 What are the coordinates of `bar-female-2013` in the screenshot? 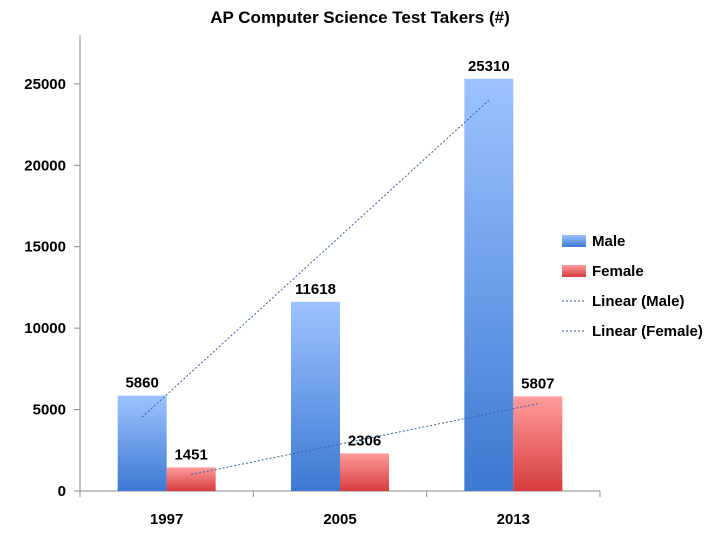 It's located at (538, 443).